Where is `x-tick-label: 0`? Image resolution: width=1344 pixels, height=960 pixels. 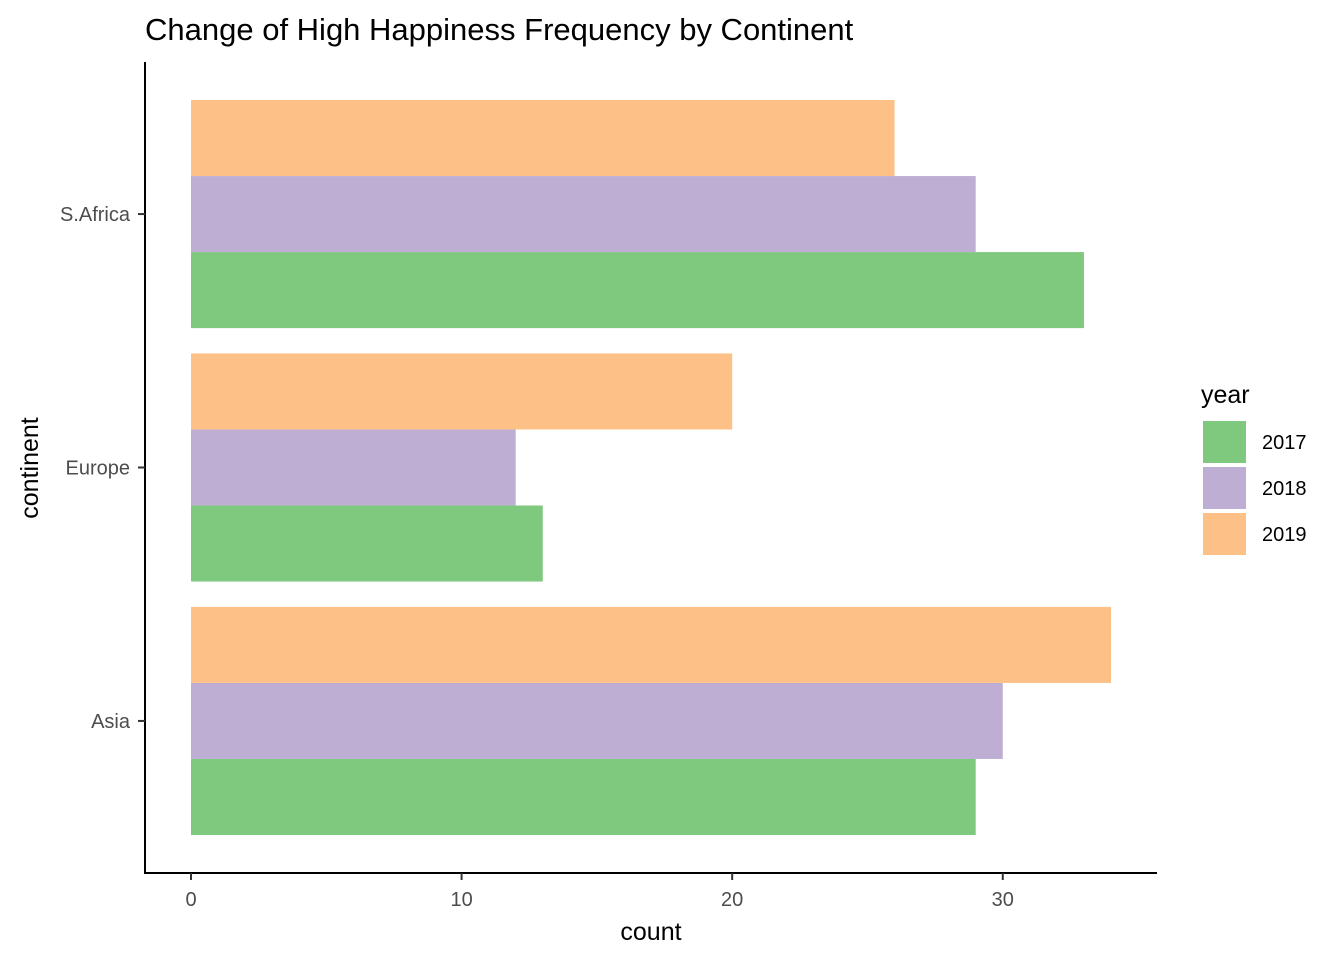
x-tick-label: 0 is located at coordinates (190, 900).